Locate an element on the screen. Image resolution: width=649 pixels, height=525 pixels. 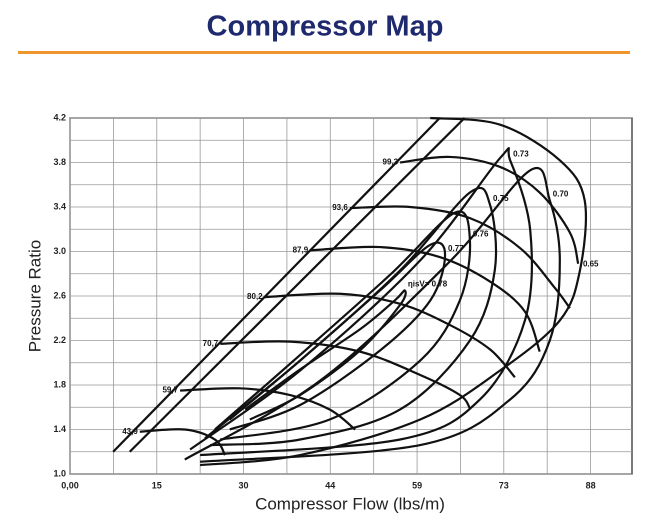
chart-title: Compressor Map is located at coordinates (325, 27).